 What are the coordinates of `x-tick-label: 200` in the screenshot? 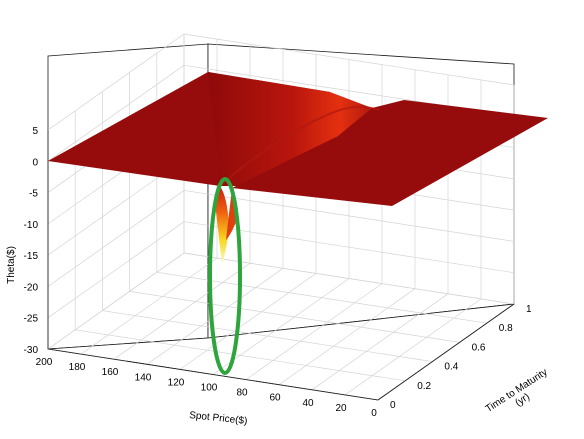 It's located at (44, 362).